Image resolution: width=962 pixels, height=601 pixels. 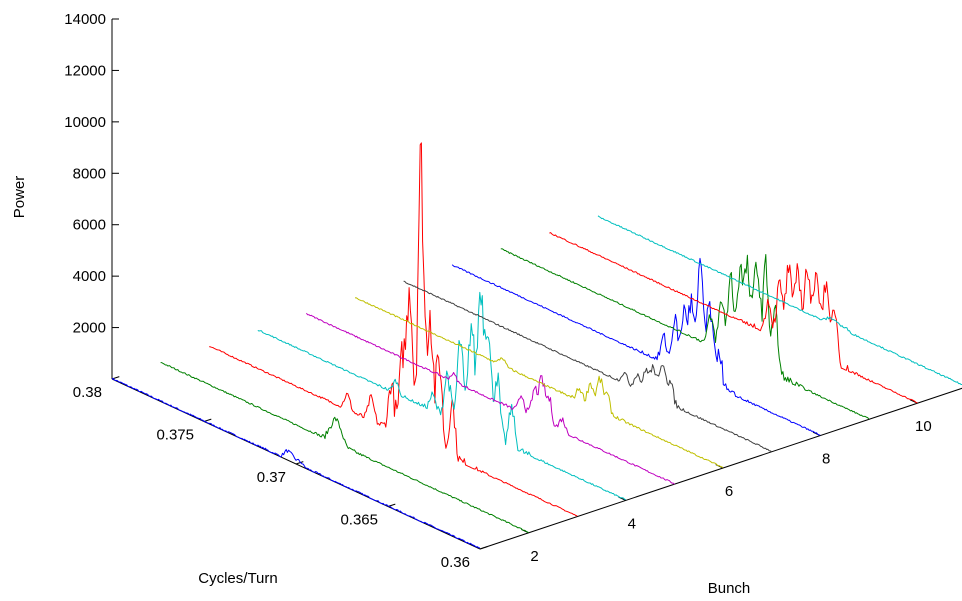 I want to click on bunch-axis-label: Bunch, so click(x=729, y=588).